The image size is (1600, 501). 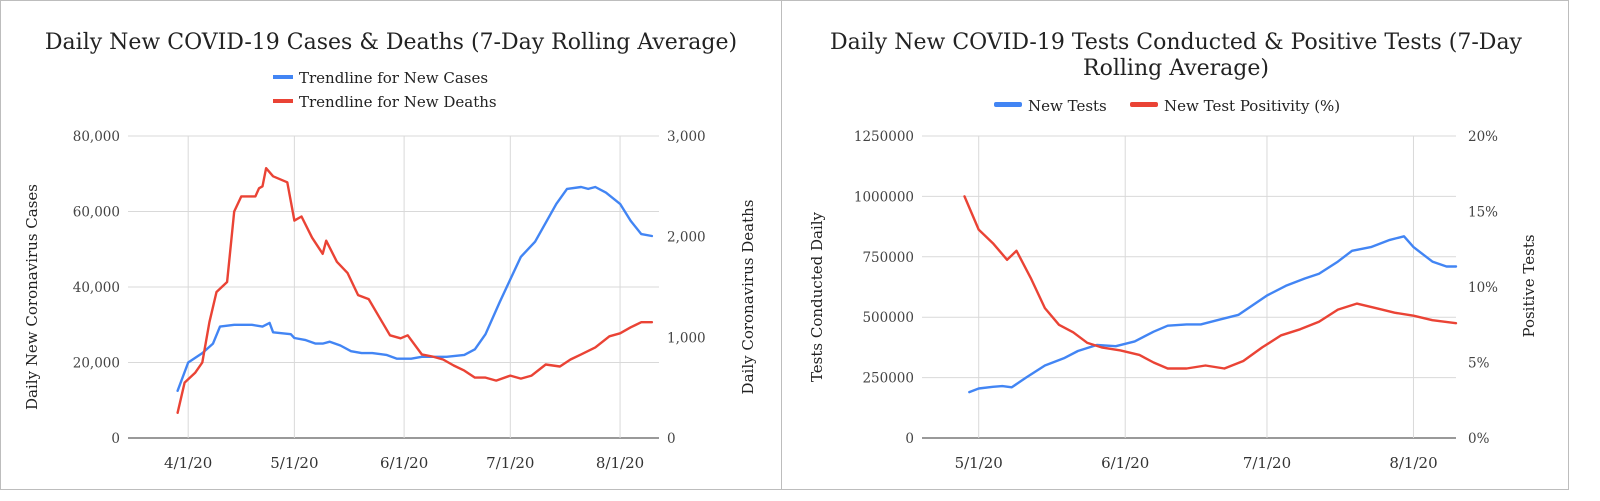 I want to click on legend-swatch-positivity, so click(x=1144, y=104).